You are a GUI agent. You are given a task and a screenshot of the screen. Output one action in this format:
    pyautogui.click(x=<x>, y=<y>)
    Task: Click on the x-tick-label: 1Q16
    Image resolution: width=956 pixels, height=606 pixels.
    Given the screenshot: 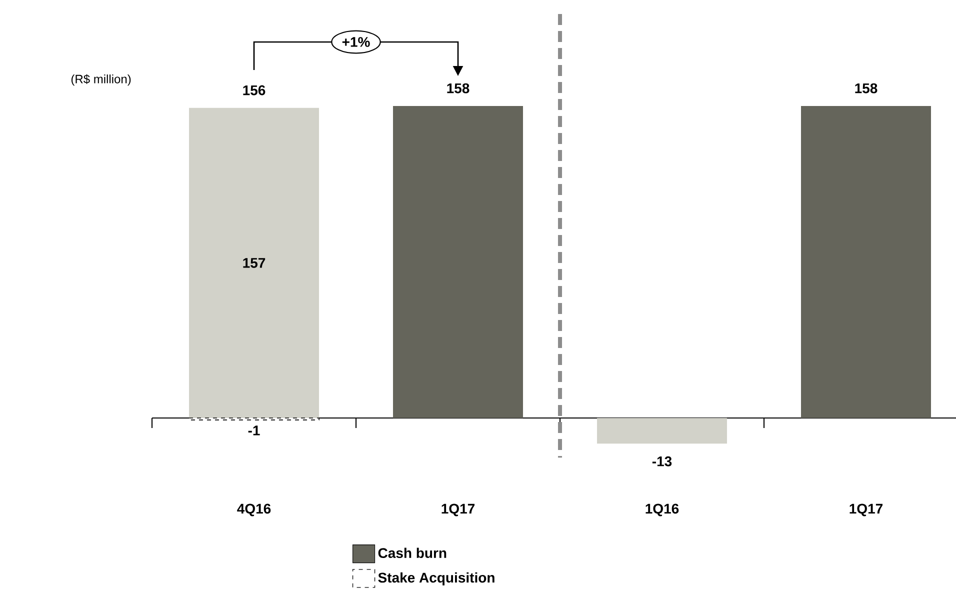 What is the action you would take?
    pyautogui.click(x=662, y=510)
    